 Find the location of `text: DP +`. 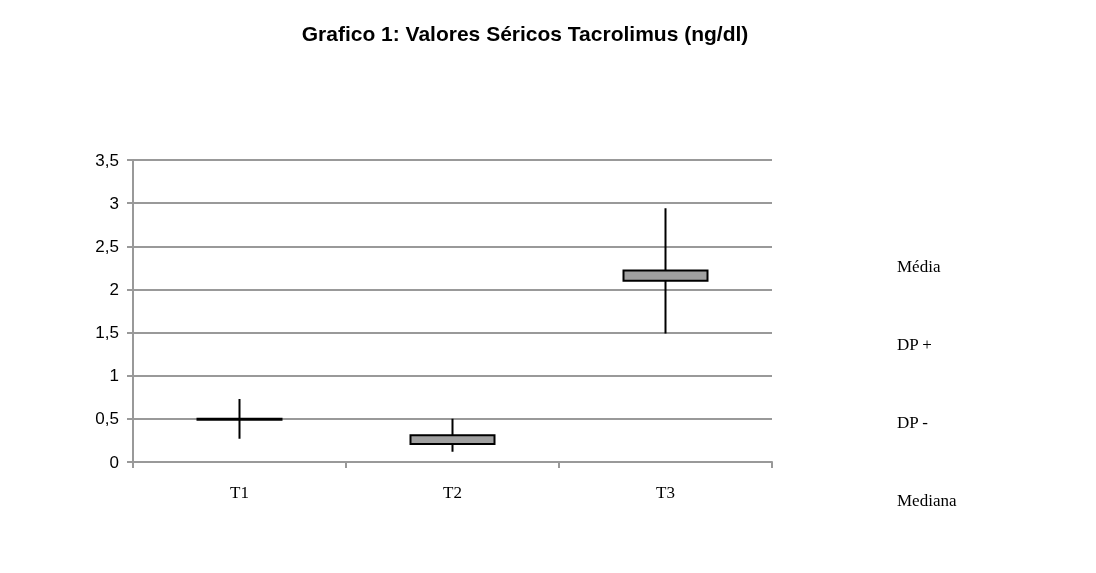

text: DP + is located at coordinates (914, 344).